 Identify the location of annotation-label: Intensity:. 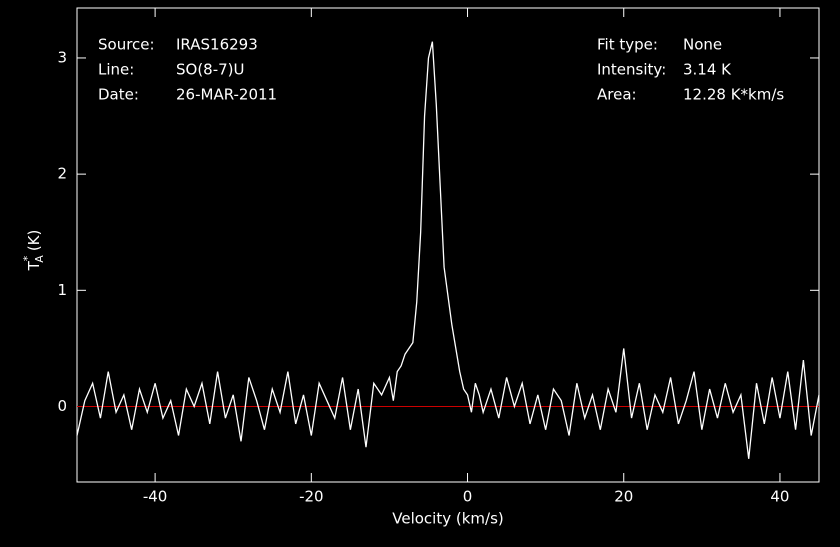
(631, 70).